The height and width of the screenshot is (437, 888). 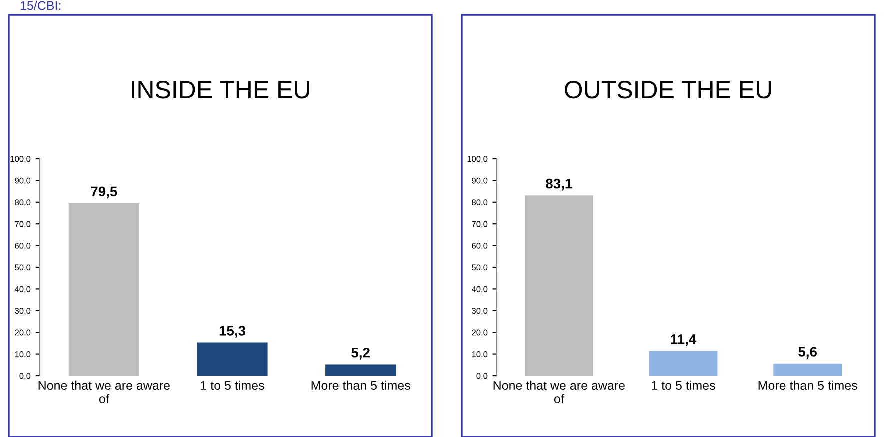 I want to click on chart-title: INSIDE THE EU, so click(x=221, y=90).